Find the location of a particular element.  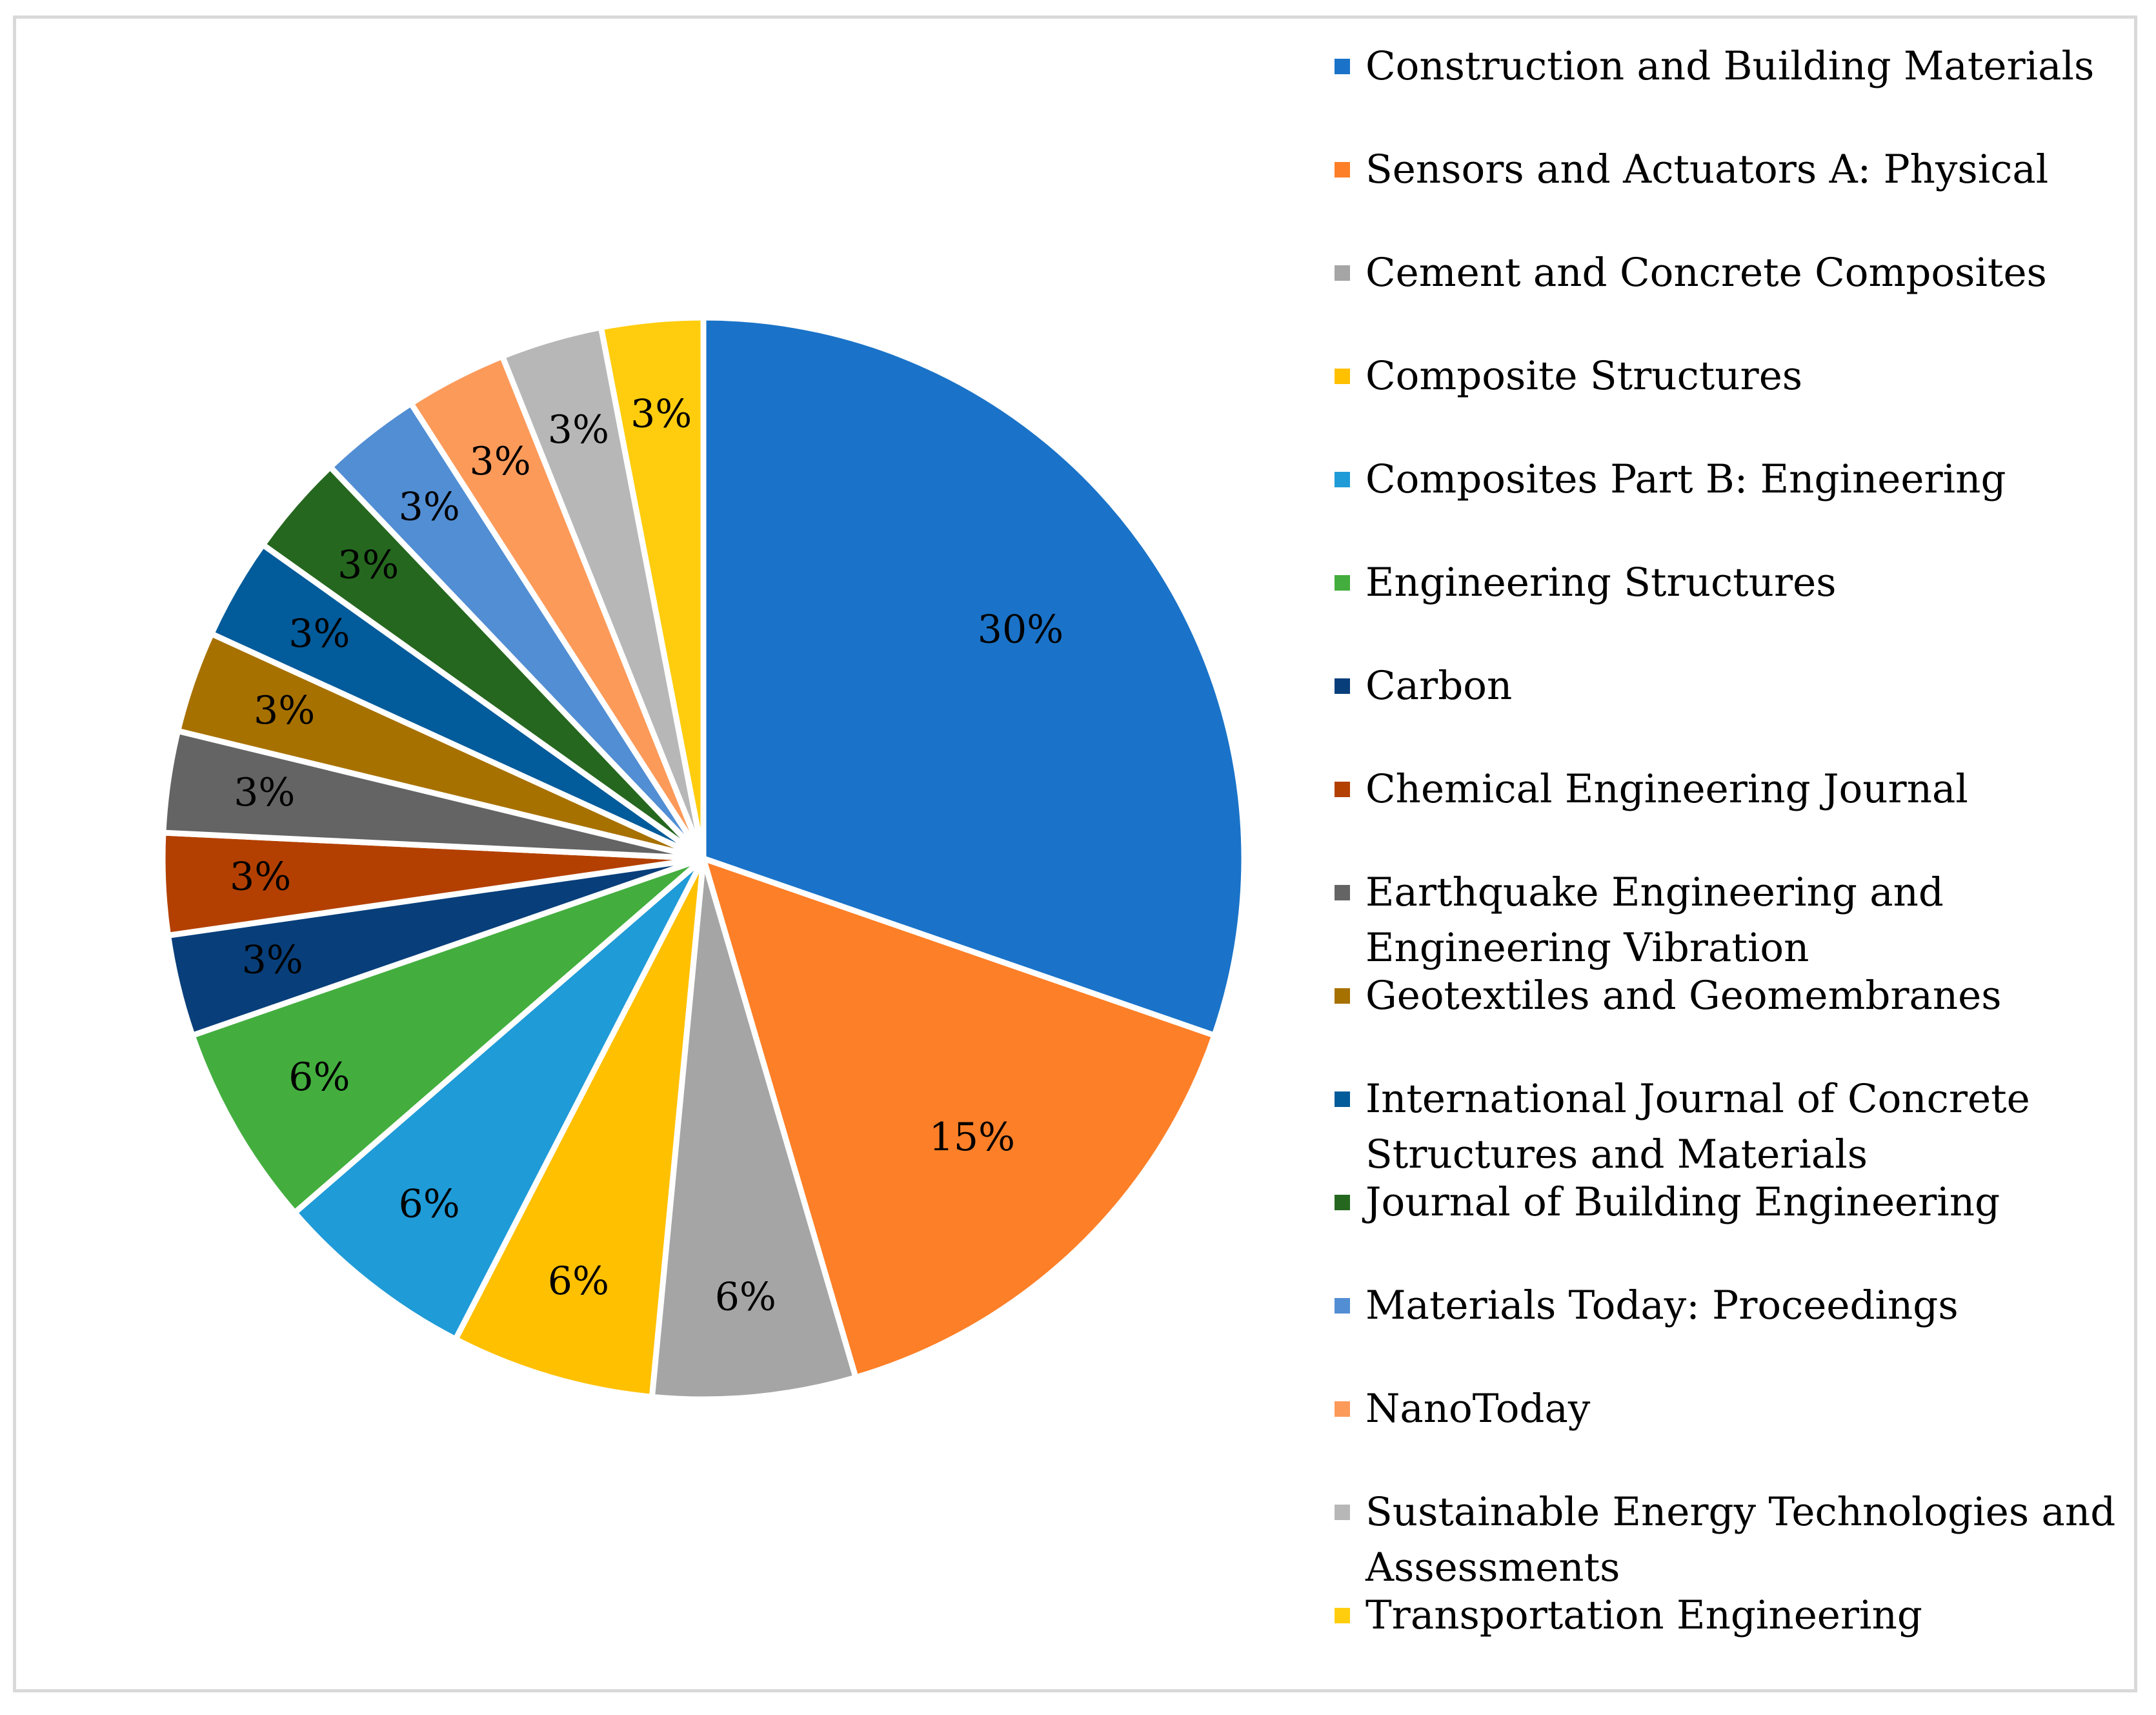

pie-slice-construction-and-building-materials is located at coordinates (974, 677).